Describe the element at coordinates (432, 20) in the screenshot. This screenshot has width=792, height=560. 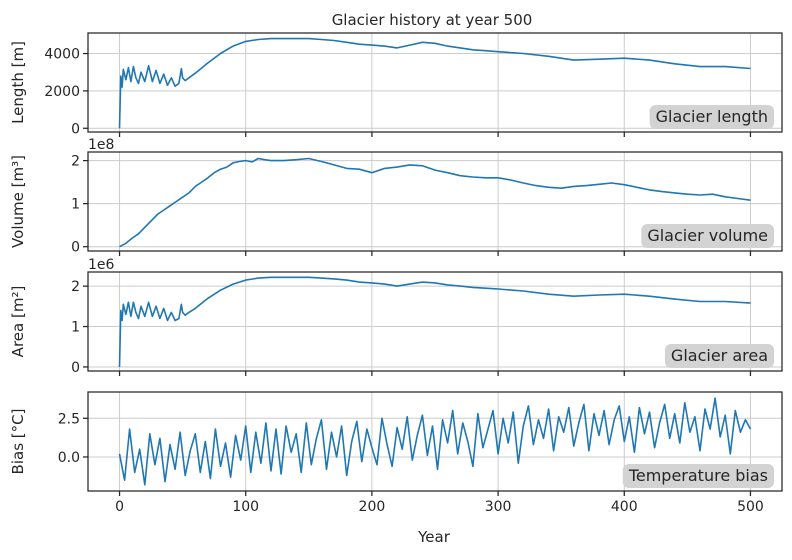
I see `figure-title: Glacier history at year 500` at that location.